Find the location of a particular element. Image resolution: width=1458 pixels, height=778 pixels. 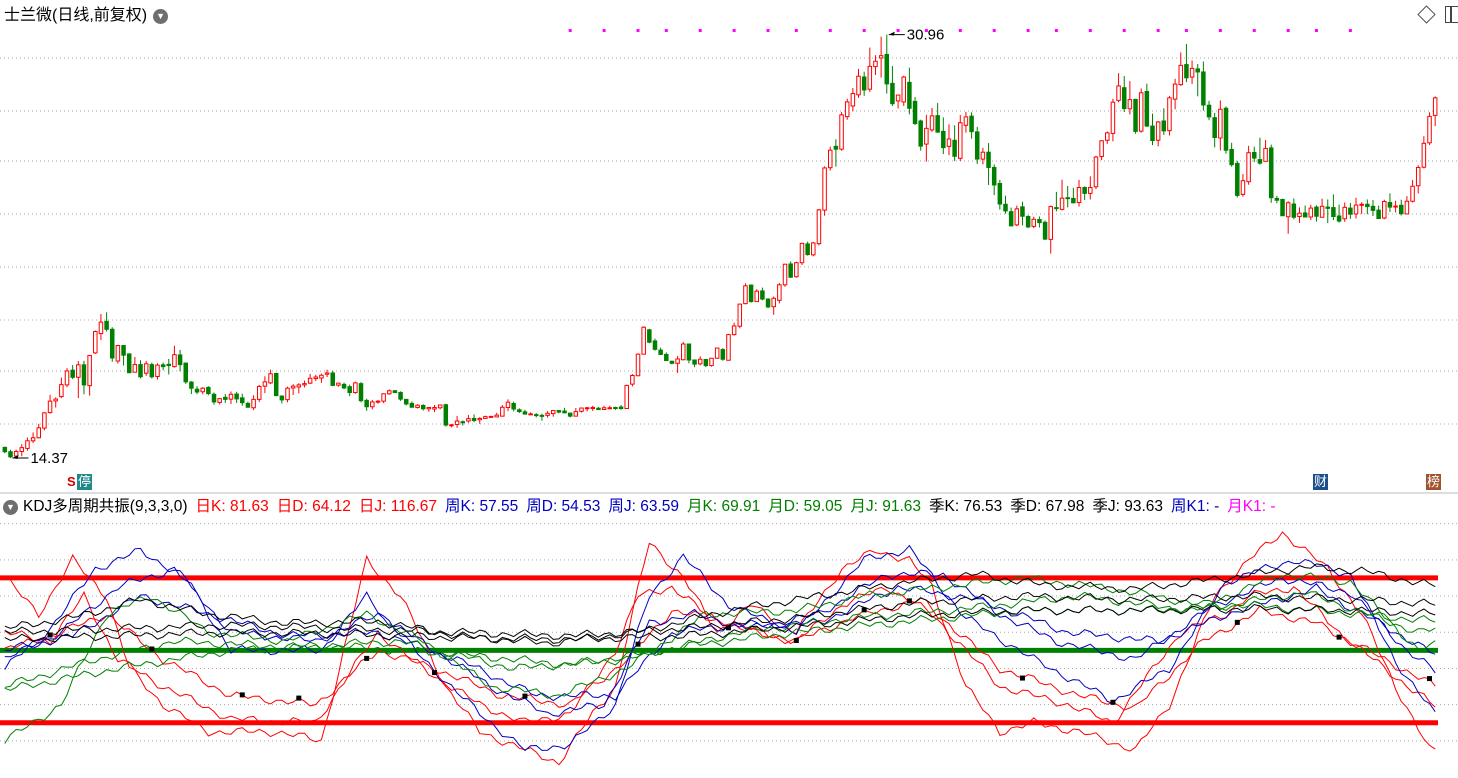

indicator-value: 周K: 57.55 is located at coordinates (482, 506).